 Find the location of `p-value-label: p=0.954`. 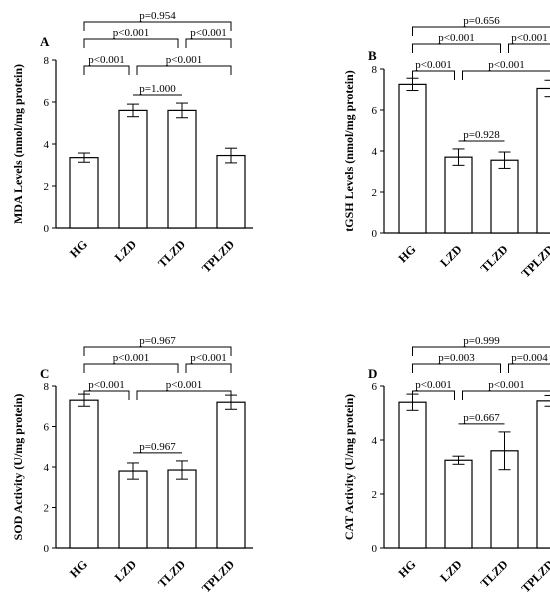

p-value-label: p=0.954 is located at coordinates (157, 16).